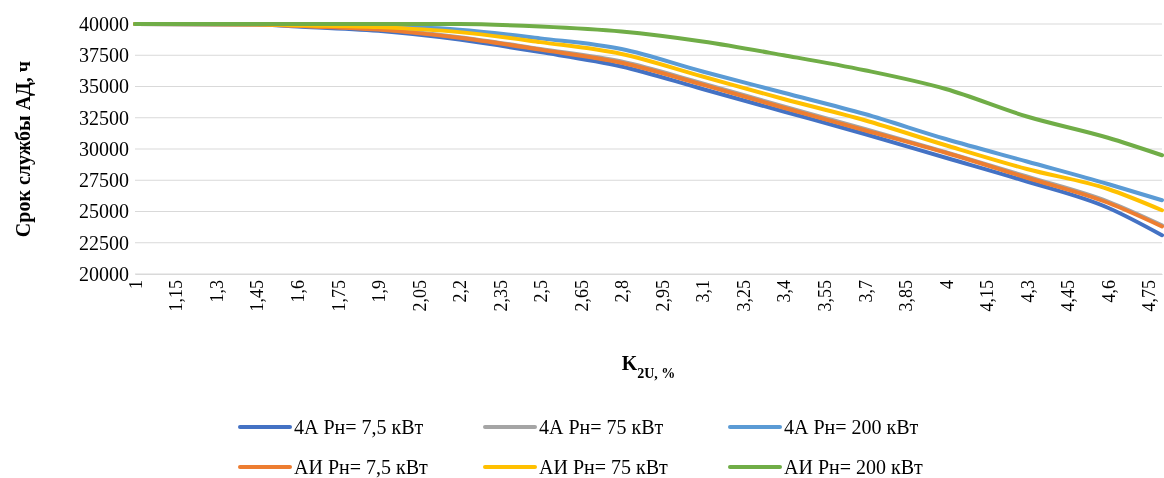 The image size is (1164, 478). I want to click on x-tick-label: 2,05, so click(419, 296).